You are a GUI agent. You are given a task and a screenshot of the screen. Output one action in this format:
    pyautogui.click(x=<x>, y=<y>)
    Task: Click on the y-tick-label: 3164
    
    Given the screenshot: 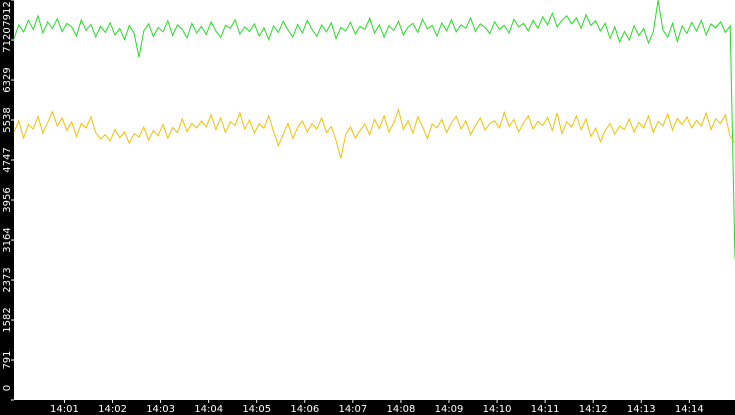 What is the action you would take?
    pyautogui.click(x=7, y=239)
    